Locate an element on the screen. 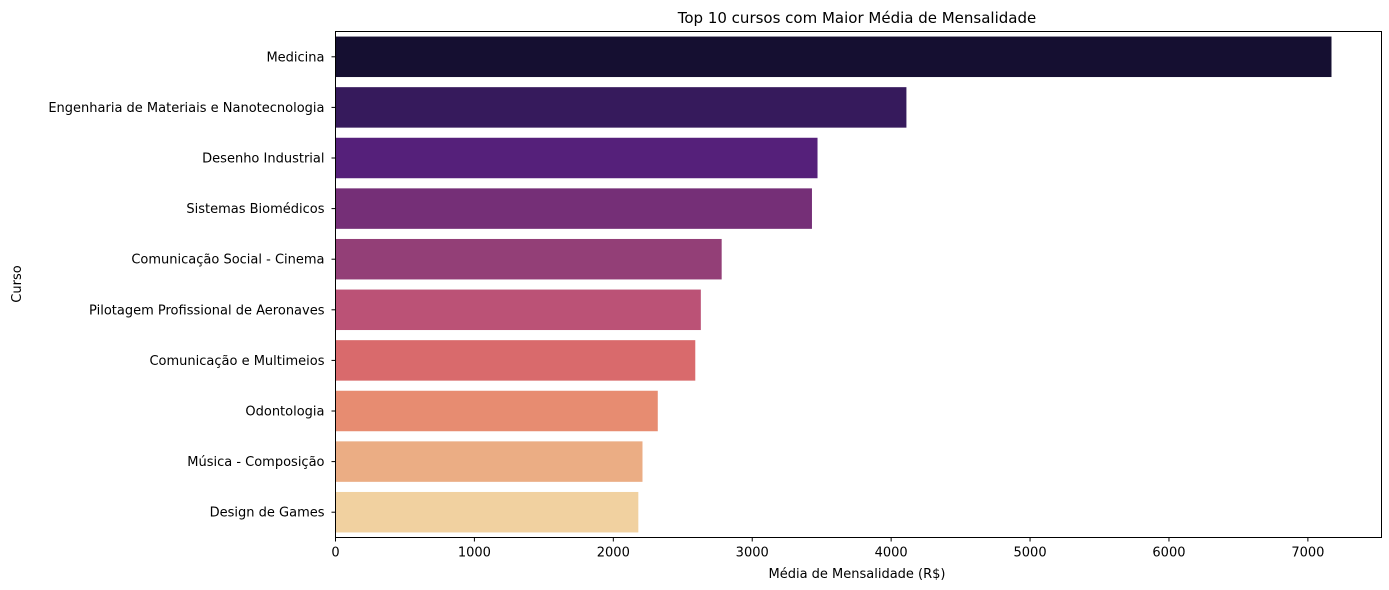  y-axis-label: Curso is located at coordinates (17, 283).